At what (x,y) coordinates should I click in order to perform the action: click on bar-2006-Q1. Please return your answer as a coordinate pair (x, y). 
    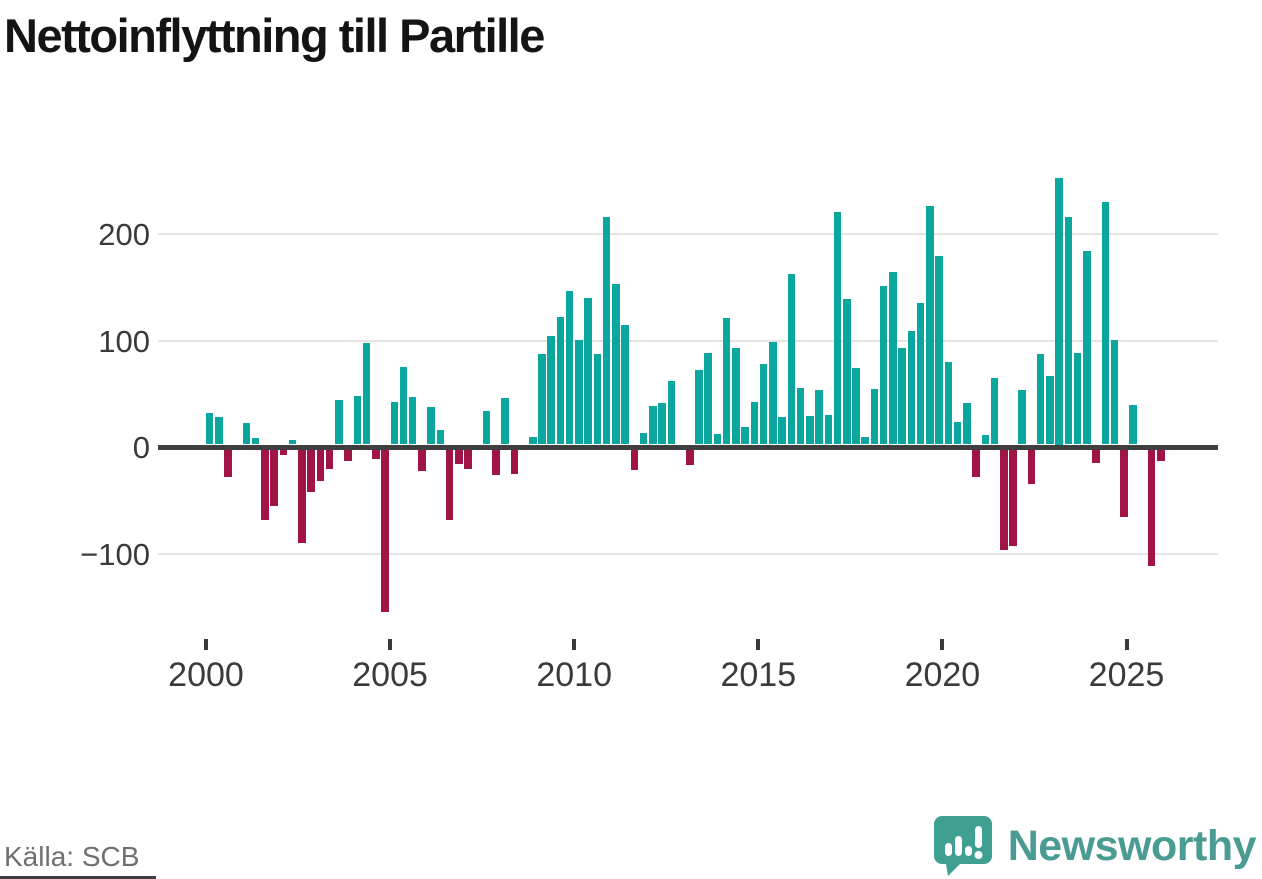
    Looking at the image, I should click on (431, 426).